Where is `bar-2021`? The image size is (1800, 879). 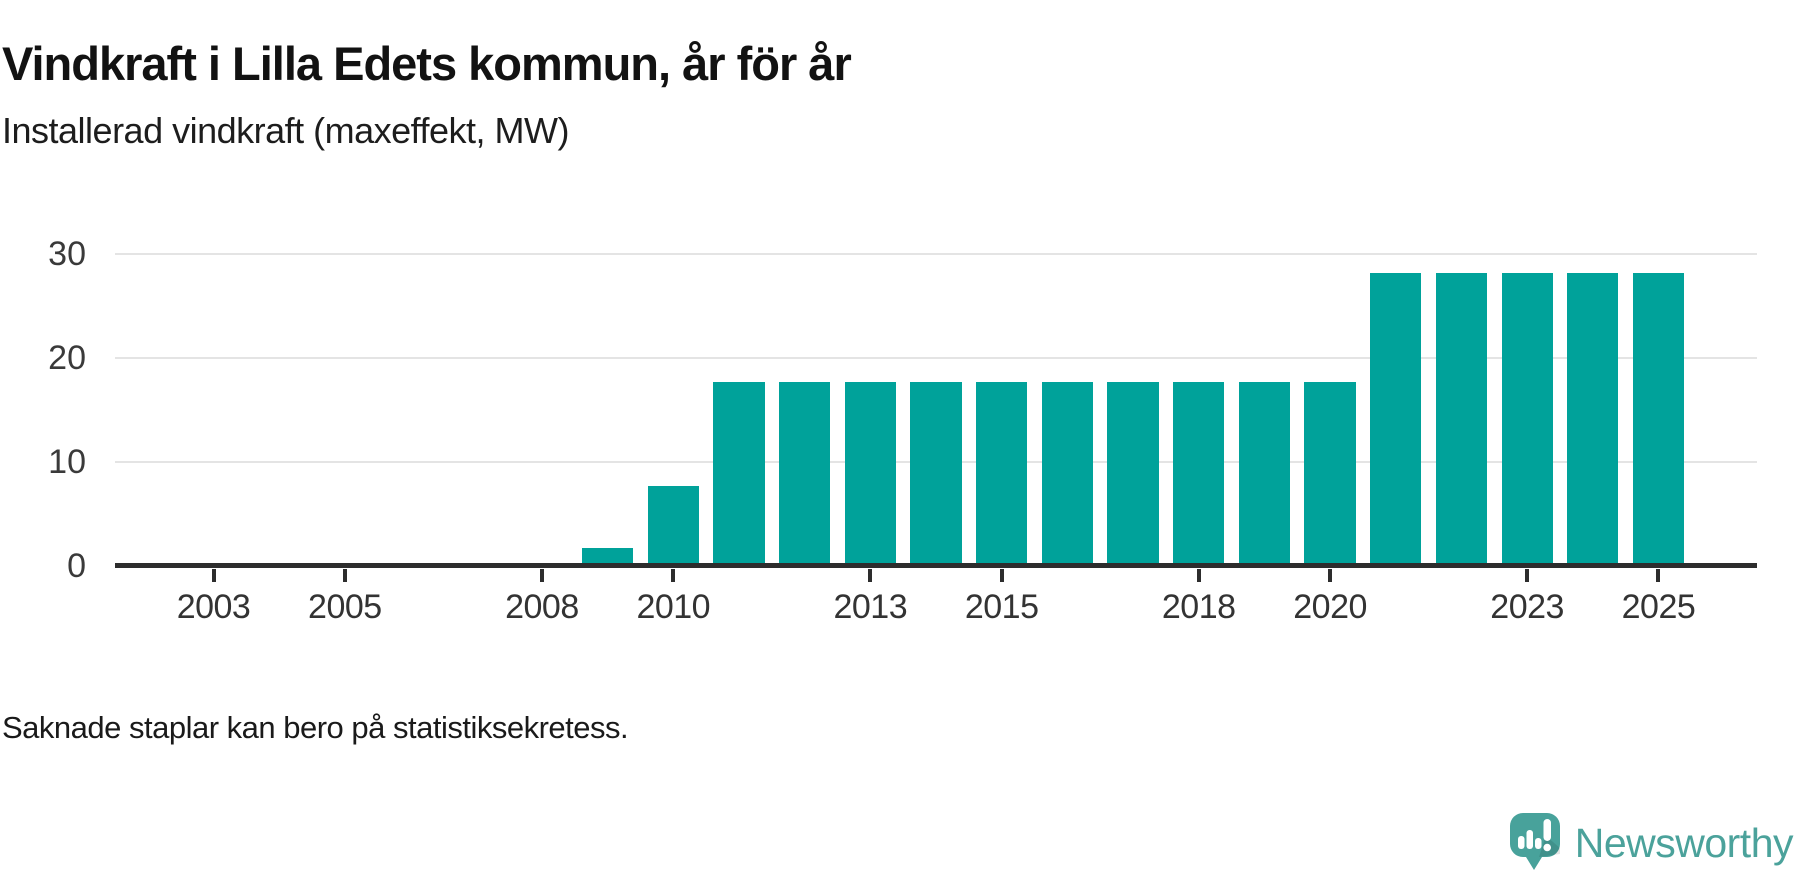
bar-2021 is located at coordinates (1396, 419).